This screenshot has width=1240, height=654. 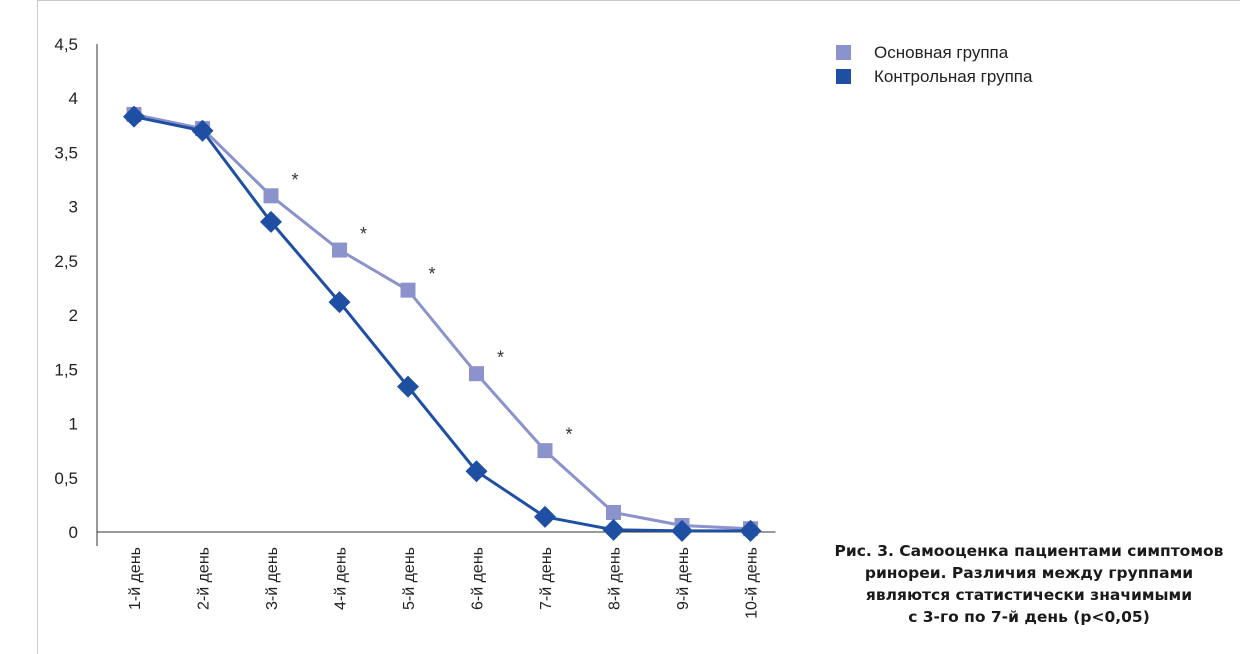 I want to click on y-tick-label: 3,5, so click(x=66, y=152).